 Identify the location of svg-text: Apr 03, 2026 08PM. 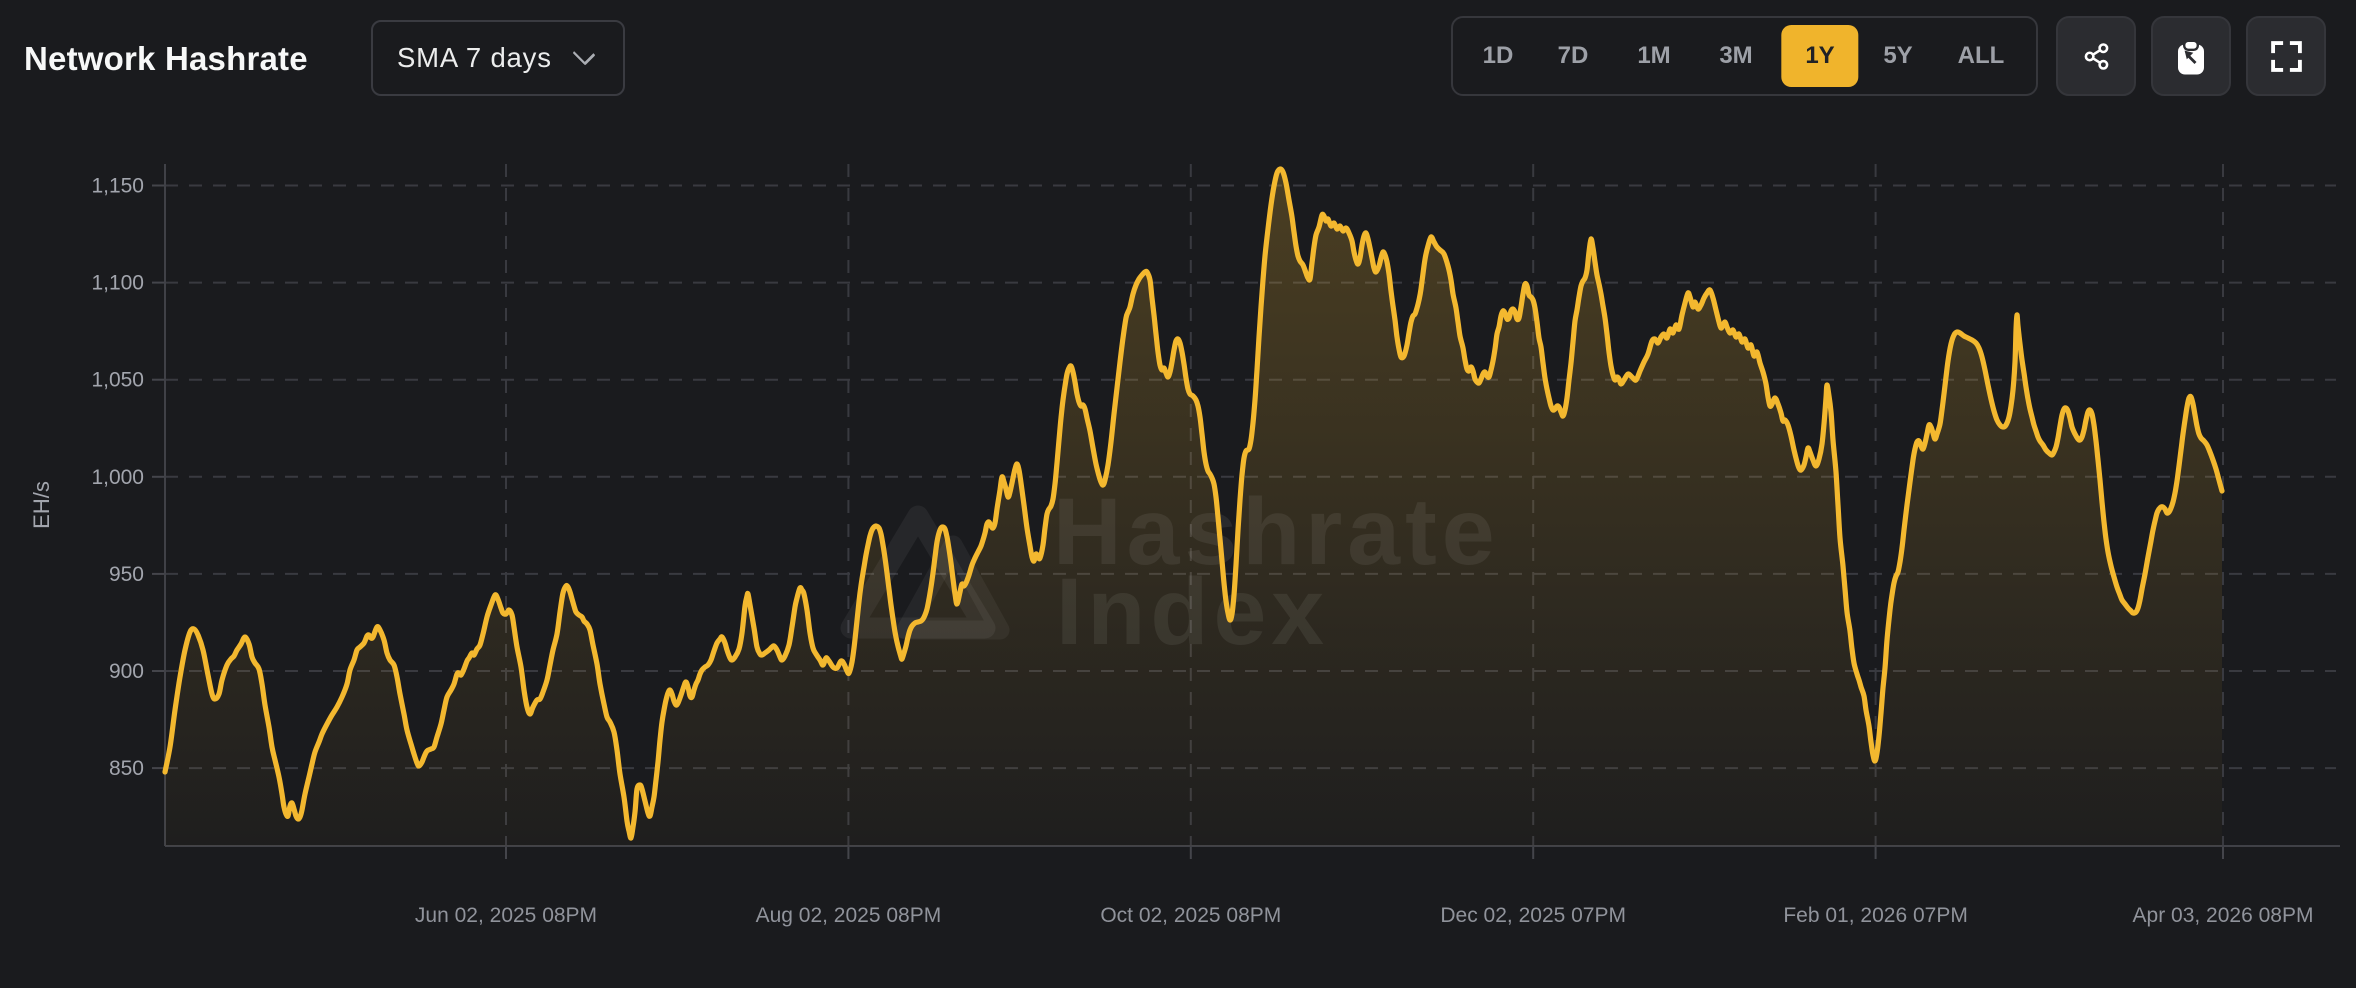
(2223, 915).